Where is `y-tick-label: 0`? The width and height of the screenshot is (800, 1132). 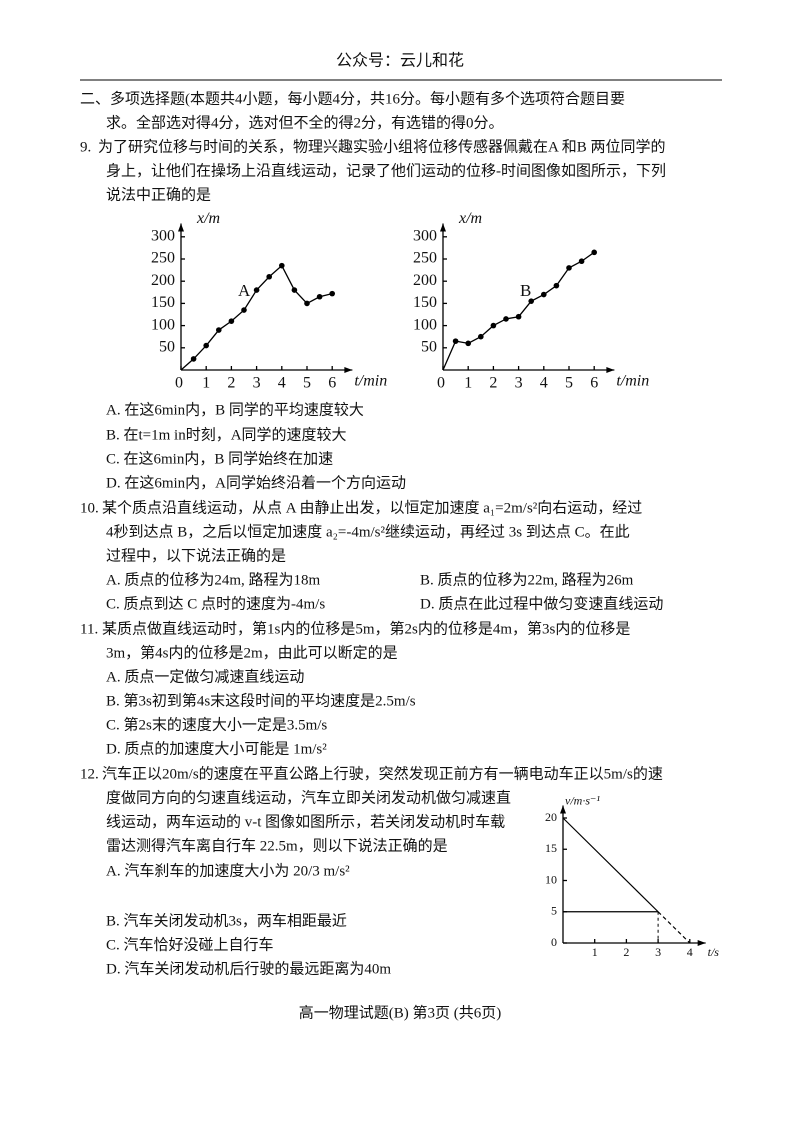 y-tick-label: 0 is located at coordinates (554, 942).